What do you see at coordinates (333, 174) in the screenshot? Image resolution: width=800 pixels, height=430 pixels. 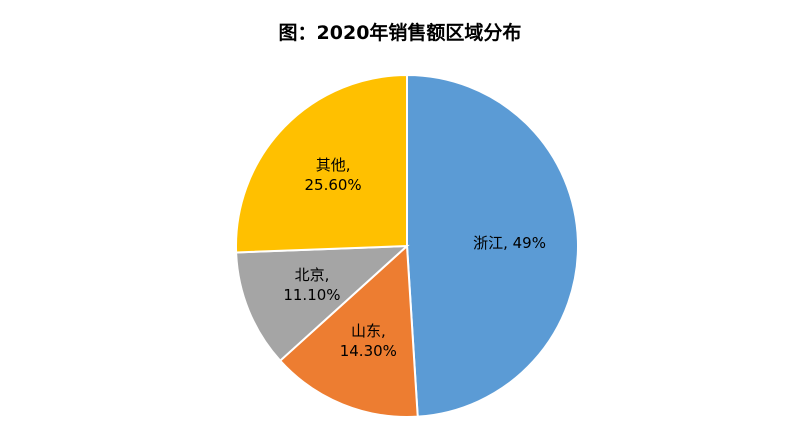 I see `data-label: 其他, 25.60%` at bounding box center [333, 174].